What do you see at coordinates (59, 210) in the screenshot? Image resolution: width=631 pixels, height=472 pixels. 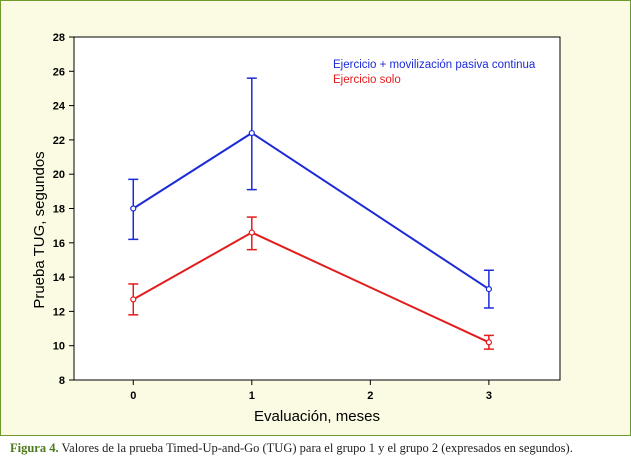 I see `y-tick-label: 18` at bounding box center [59, 210].